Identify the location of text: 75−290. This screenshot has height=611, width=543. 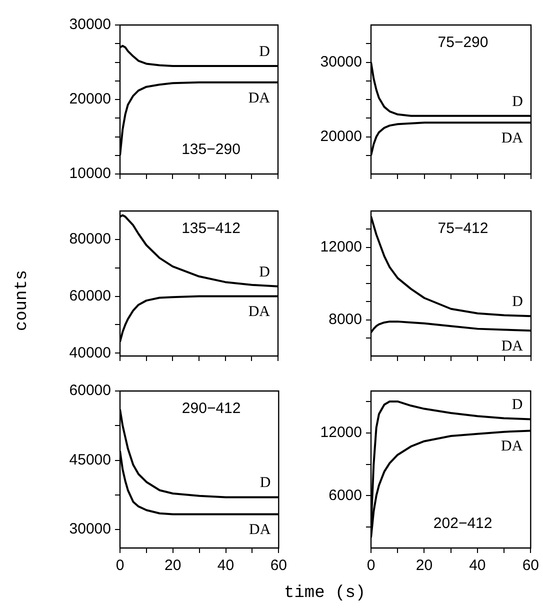
(463, 43).